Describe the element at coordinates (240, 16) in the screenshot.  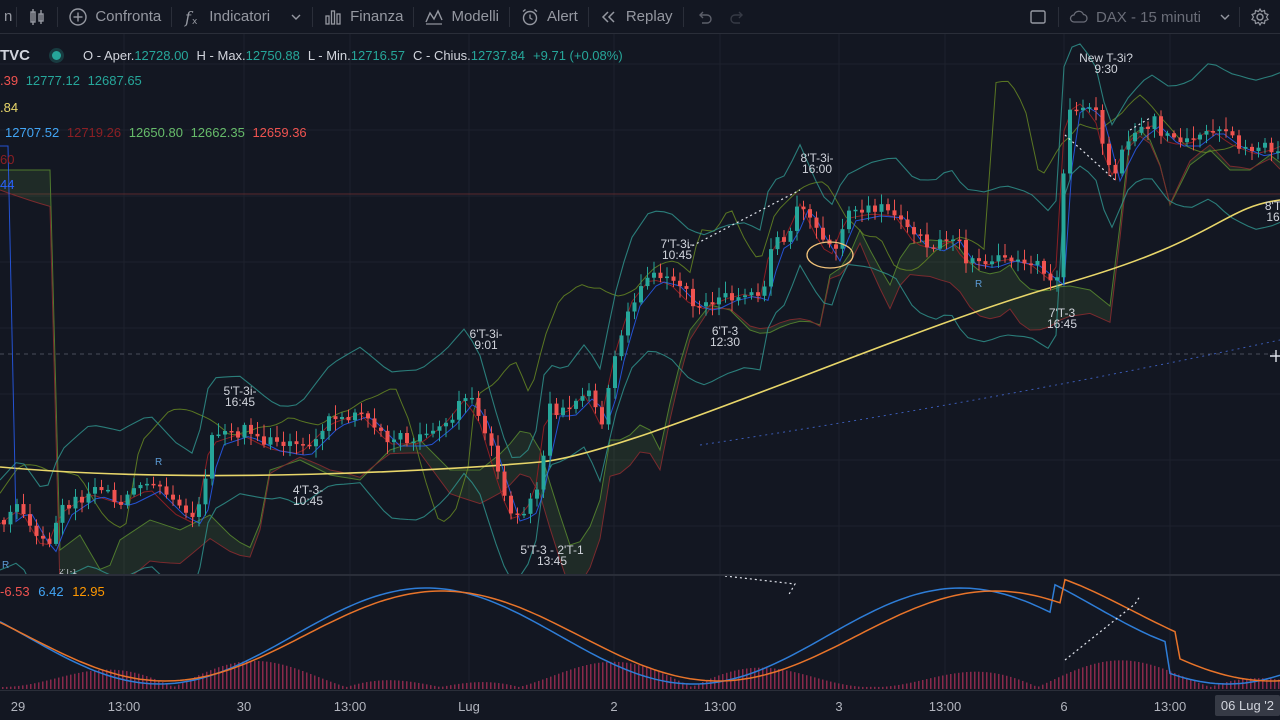
I see `indicators-label: Indicatori` at that location.